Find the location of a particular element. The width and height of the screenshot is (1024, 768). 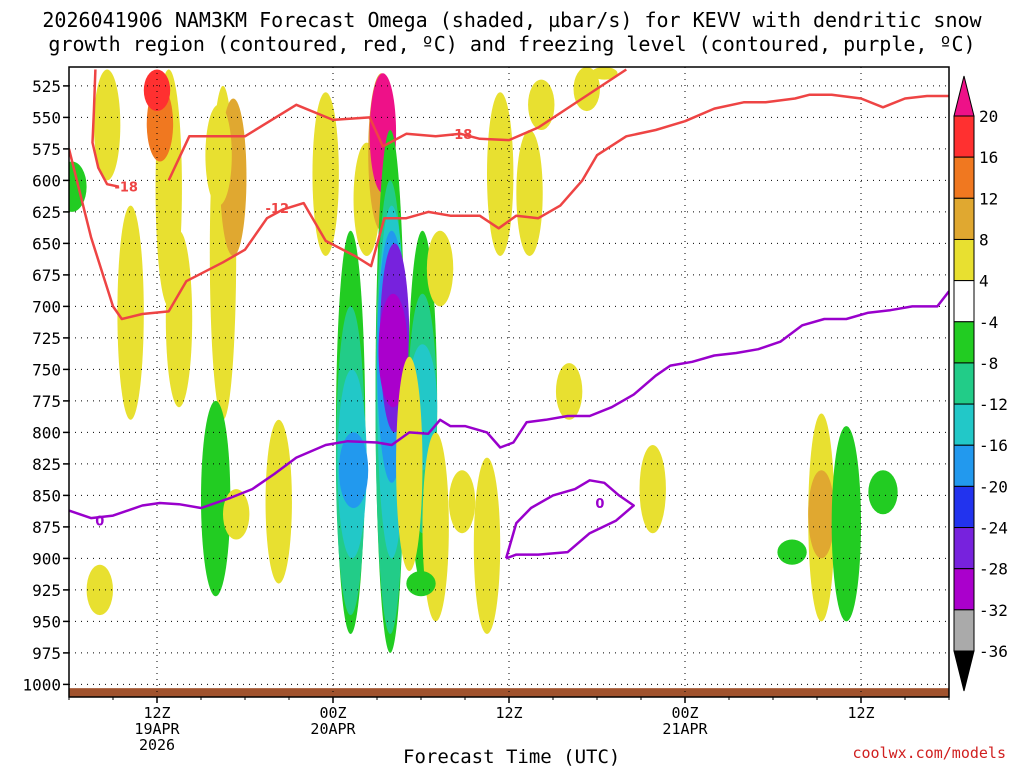

x-tick-date: 19APR is located at coordinates (157, 729).